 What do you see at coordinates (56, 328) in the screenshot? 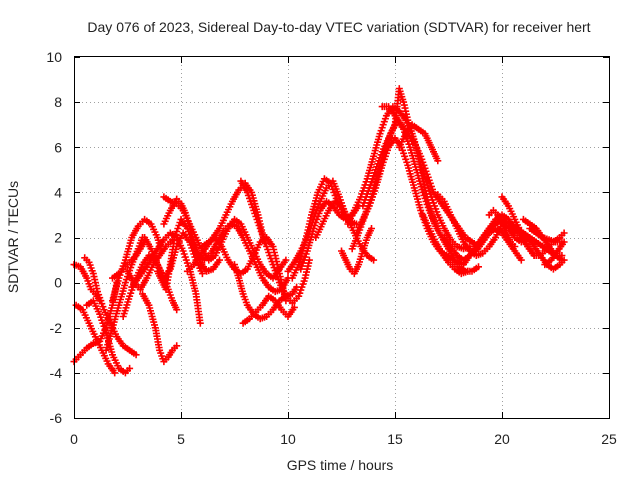
I see `y-tick-label: -2` at bounding box center [56, 328].